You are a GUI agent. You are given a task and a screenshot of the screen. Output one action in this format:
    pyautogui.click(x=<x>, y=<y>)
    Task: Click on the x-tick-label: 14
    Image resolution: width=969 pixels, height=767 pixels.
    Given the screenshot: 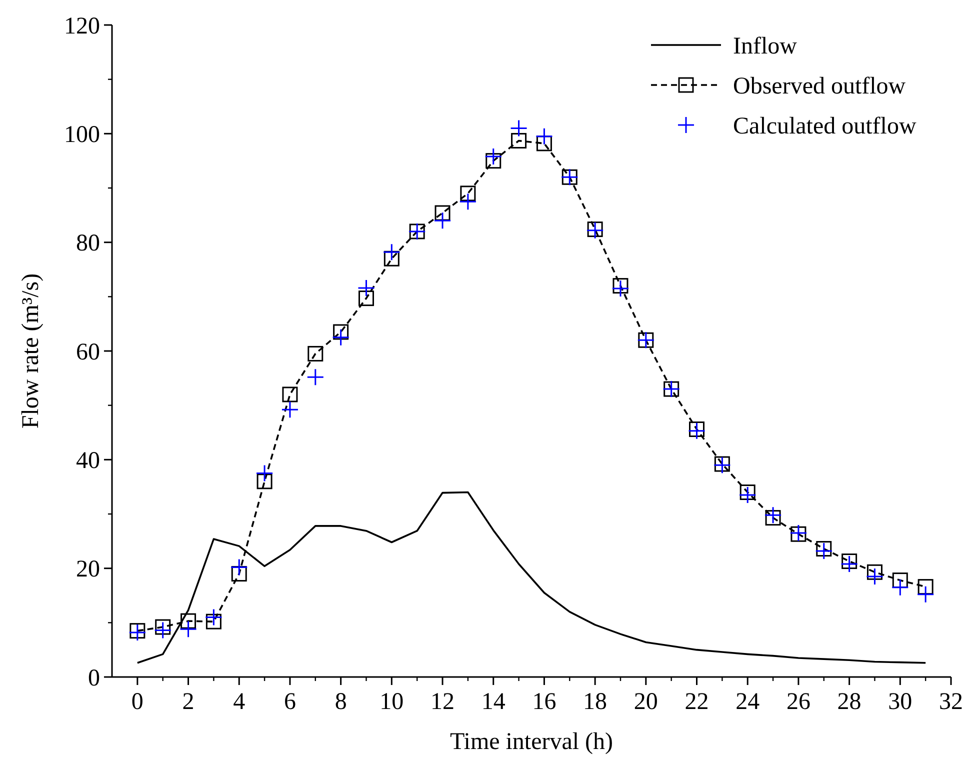 What is the action you would take?
    pyautogui.click(x=493, y=702)
    